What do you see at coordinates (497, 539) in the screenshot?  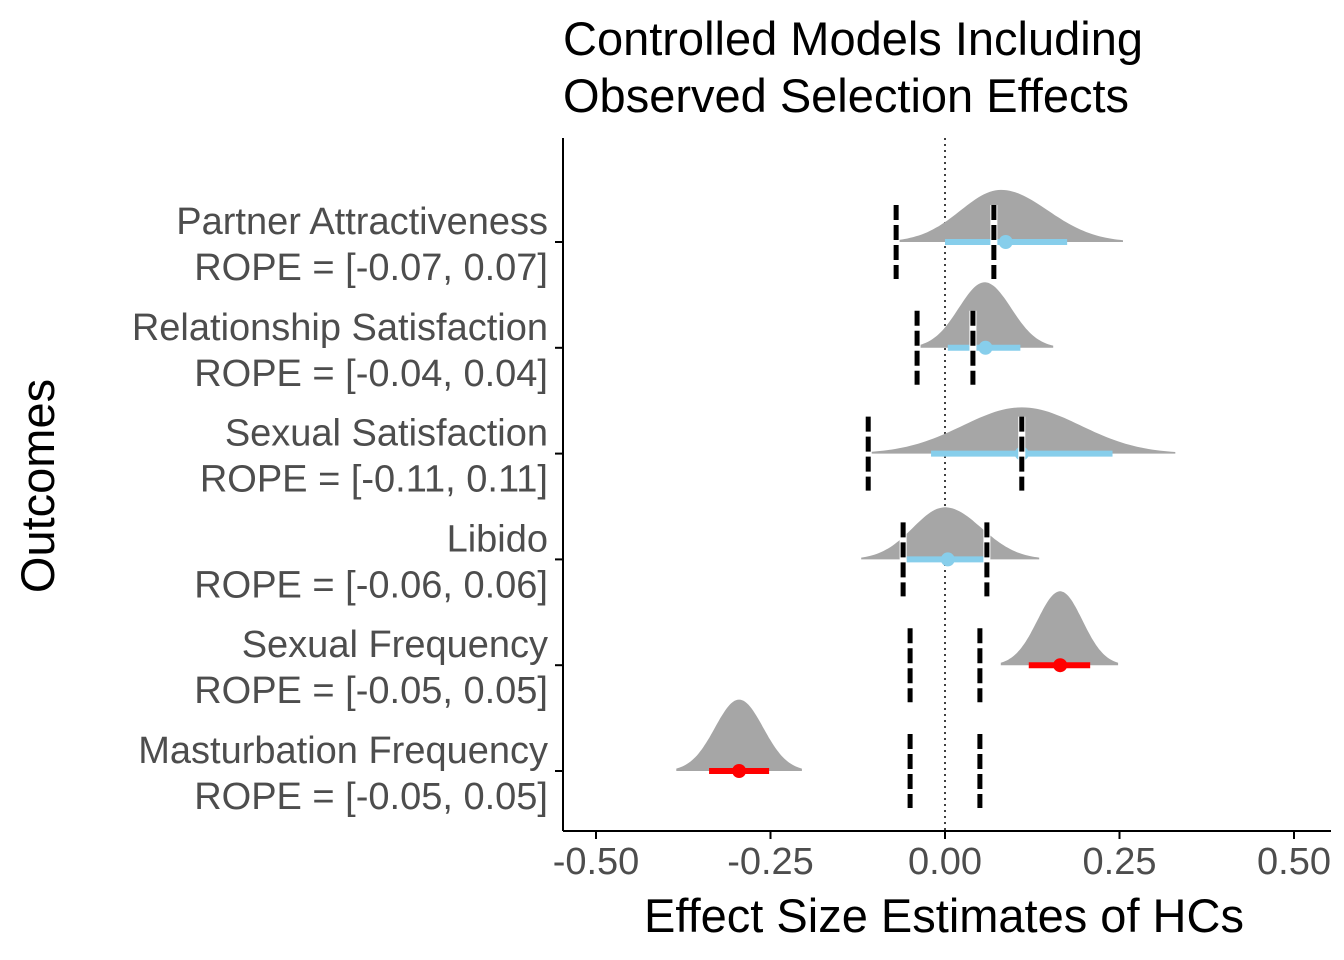 I see `outcome-label: Libido` at bounding box center [497, 539].